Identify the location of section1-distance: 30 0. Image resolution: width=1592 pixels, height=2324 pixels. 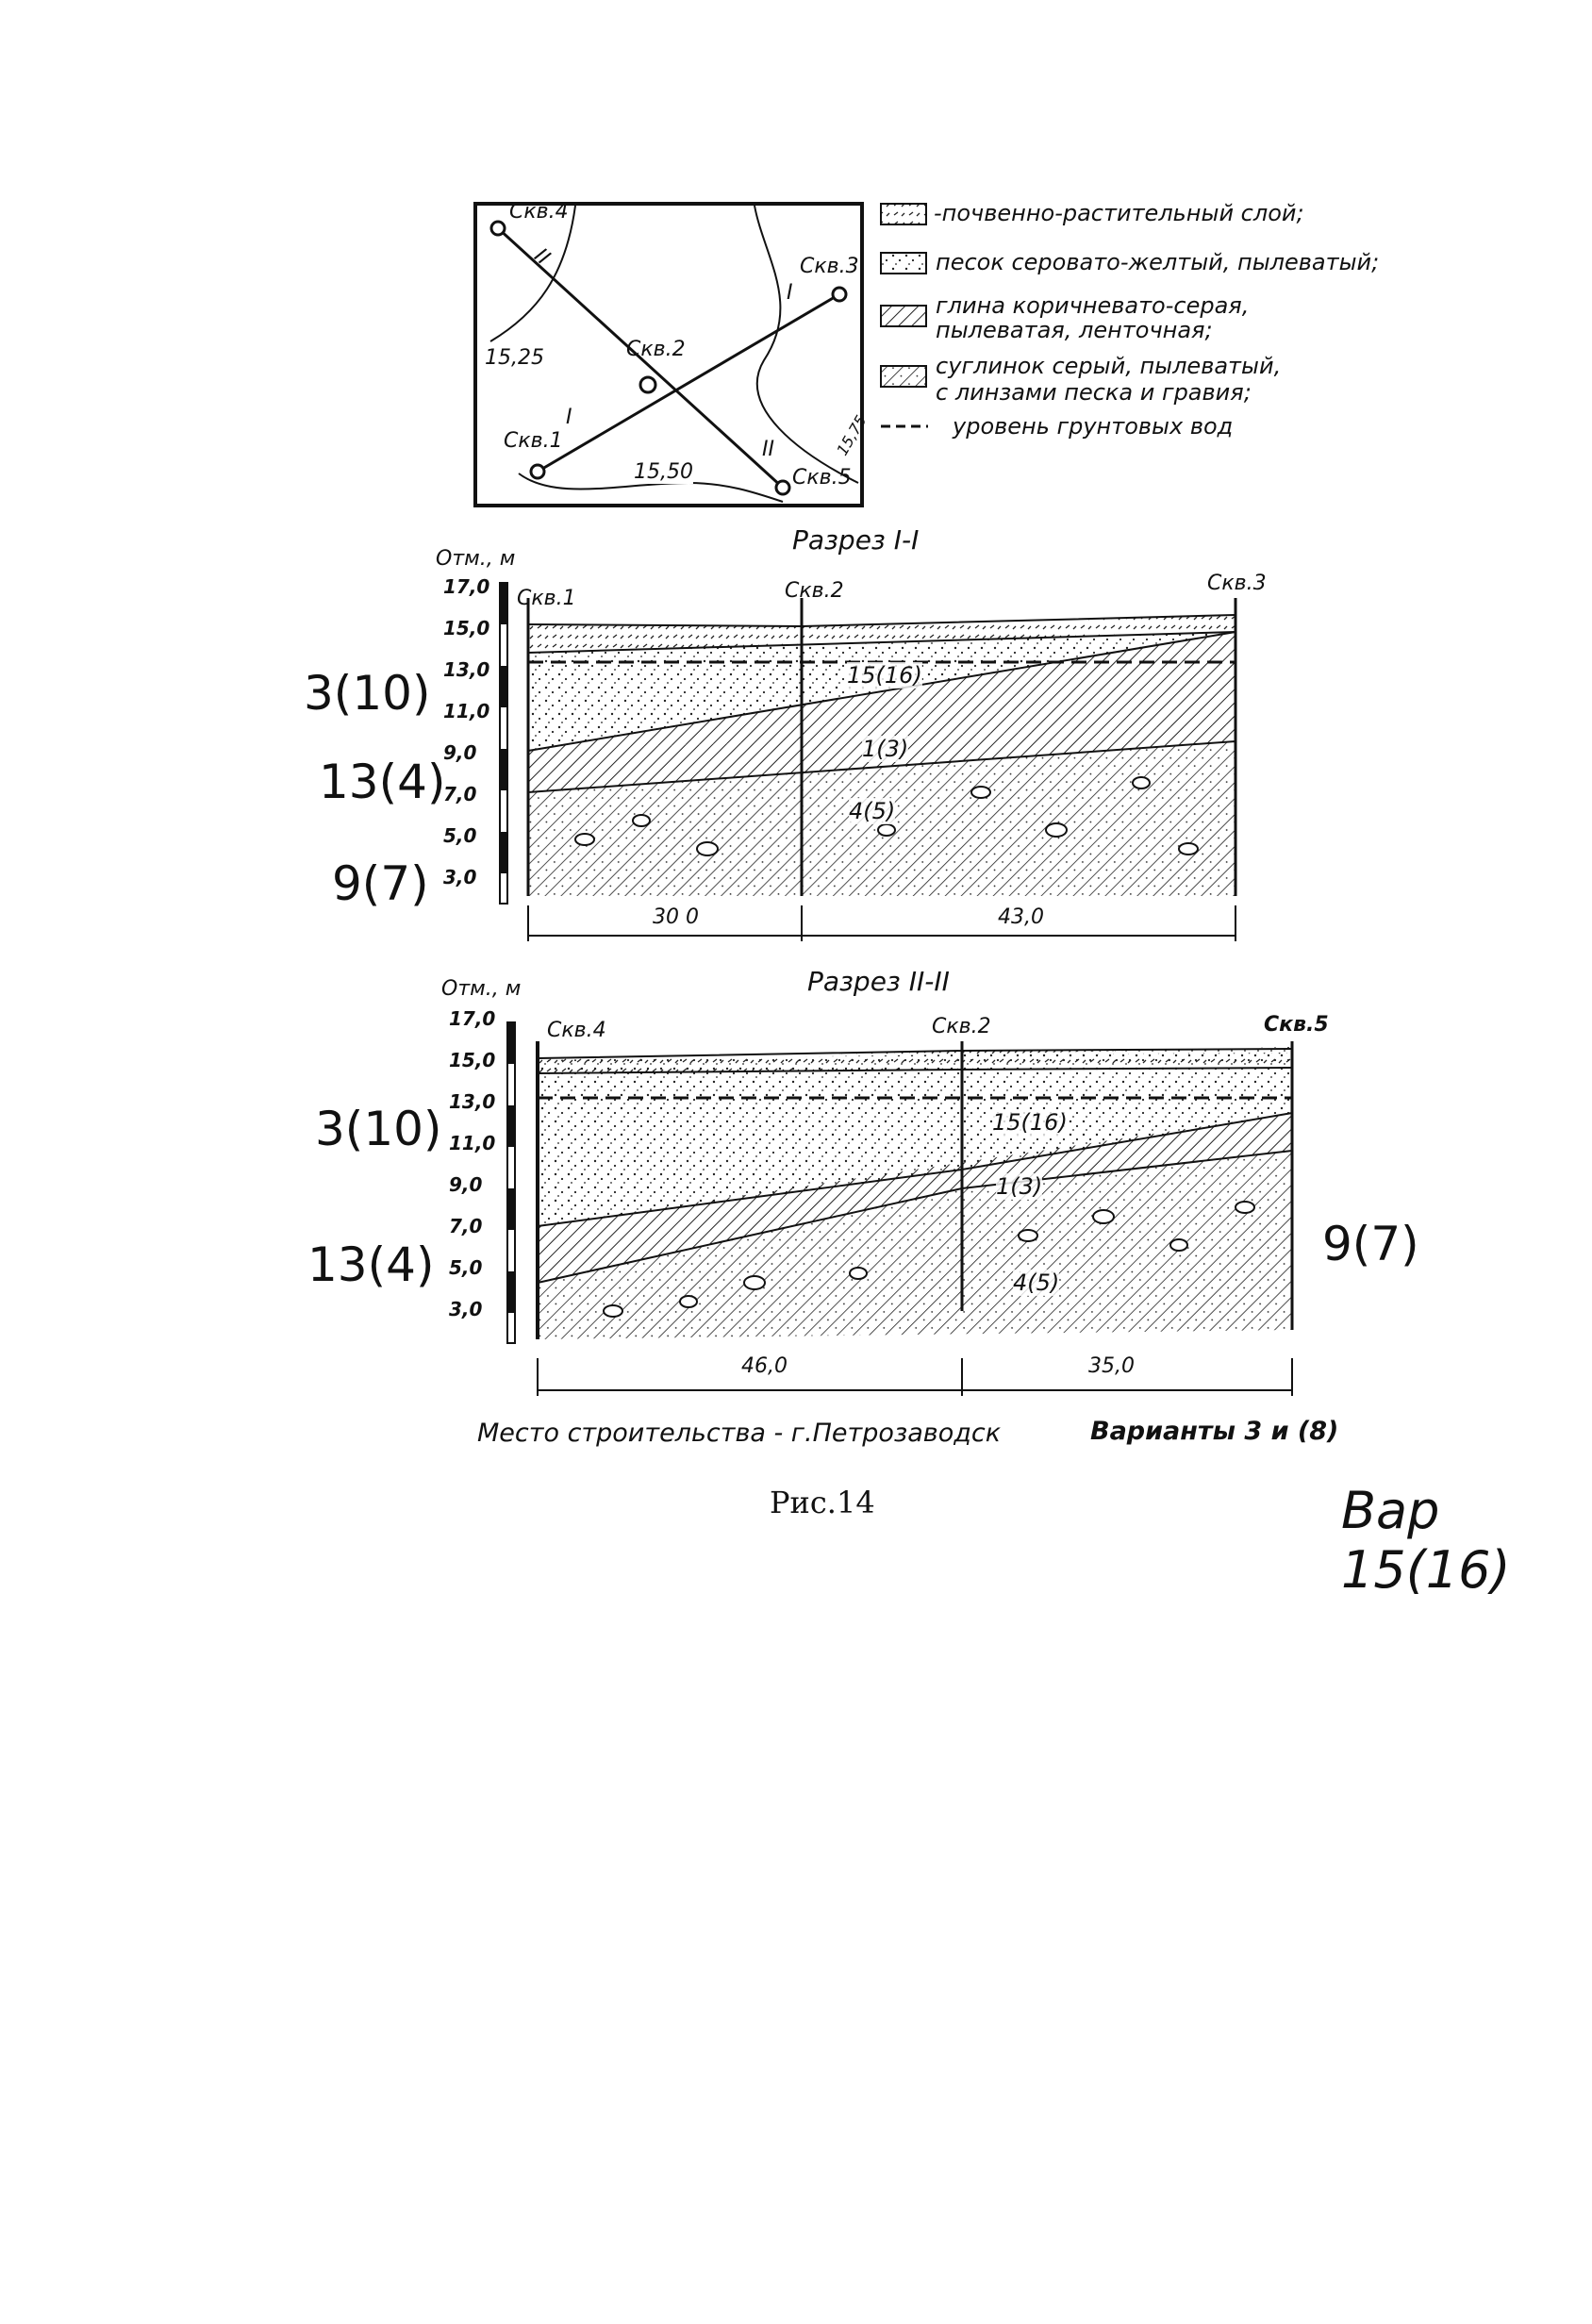
(676, 917).